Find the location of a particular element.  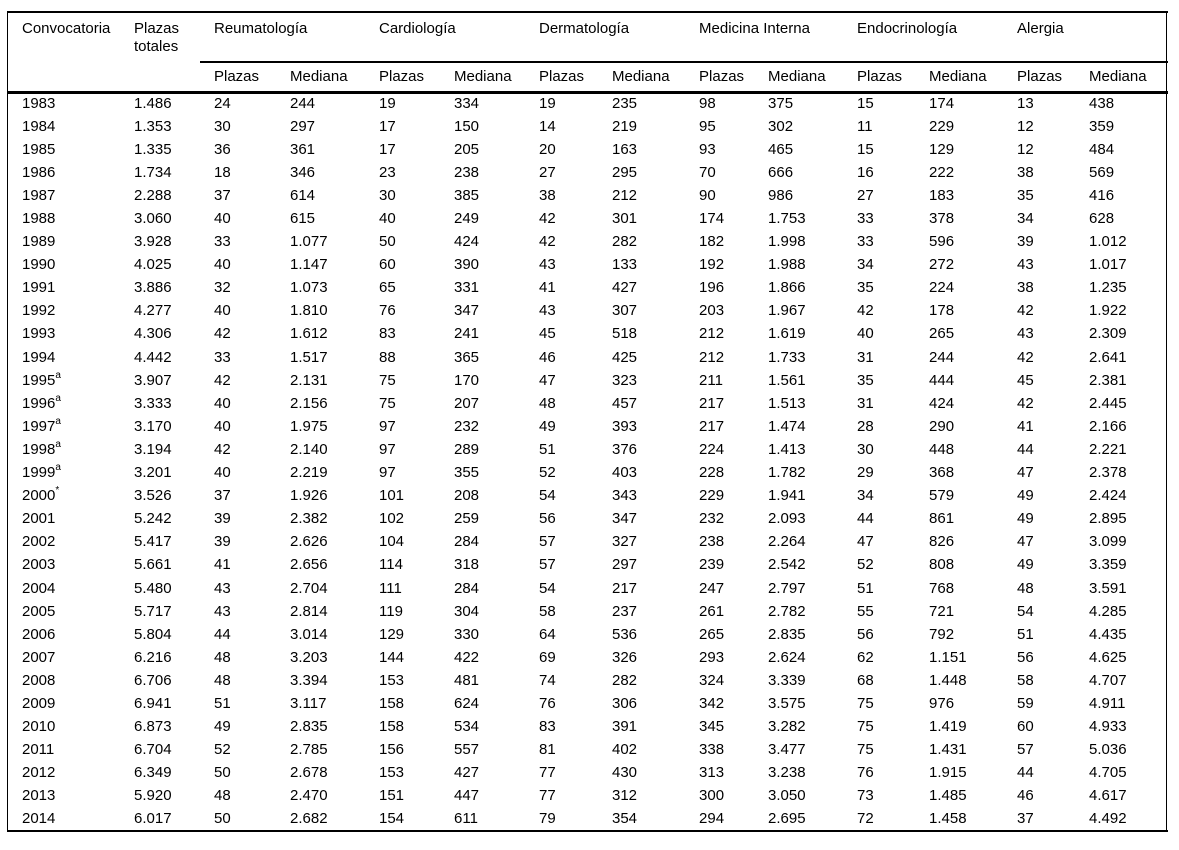

col-header-plazas-totales: Plazas totales is located at coordinates (160, 53).